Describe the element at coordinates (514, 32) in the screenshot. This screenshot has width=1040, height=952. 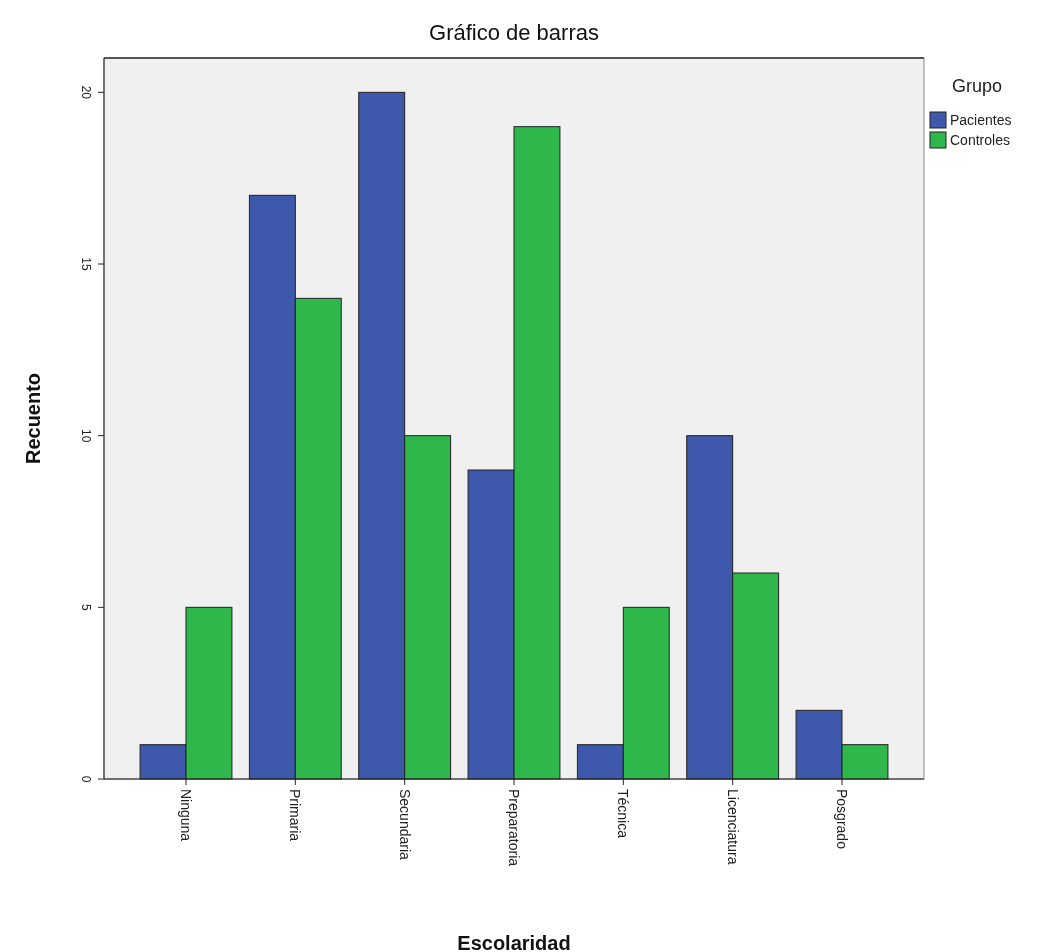
I see `chart-title: Gráfico de barras` at that location.